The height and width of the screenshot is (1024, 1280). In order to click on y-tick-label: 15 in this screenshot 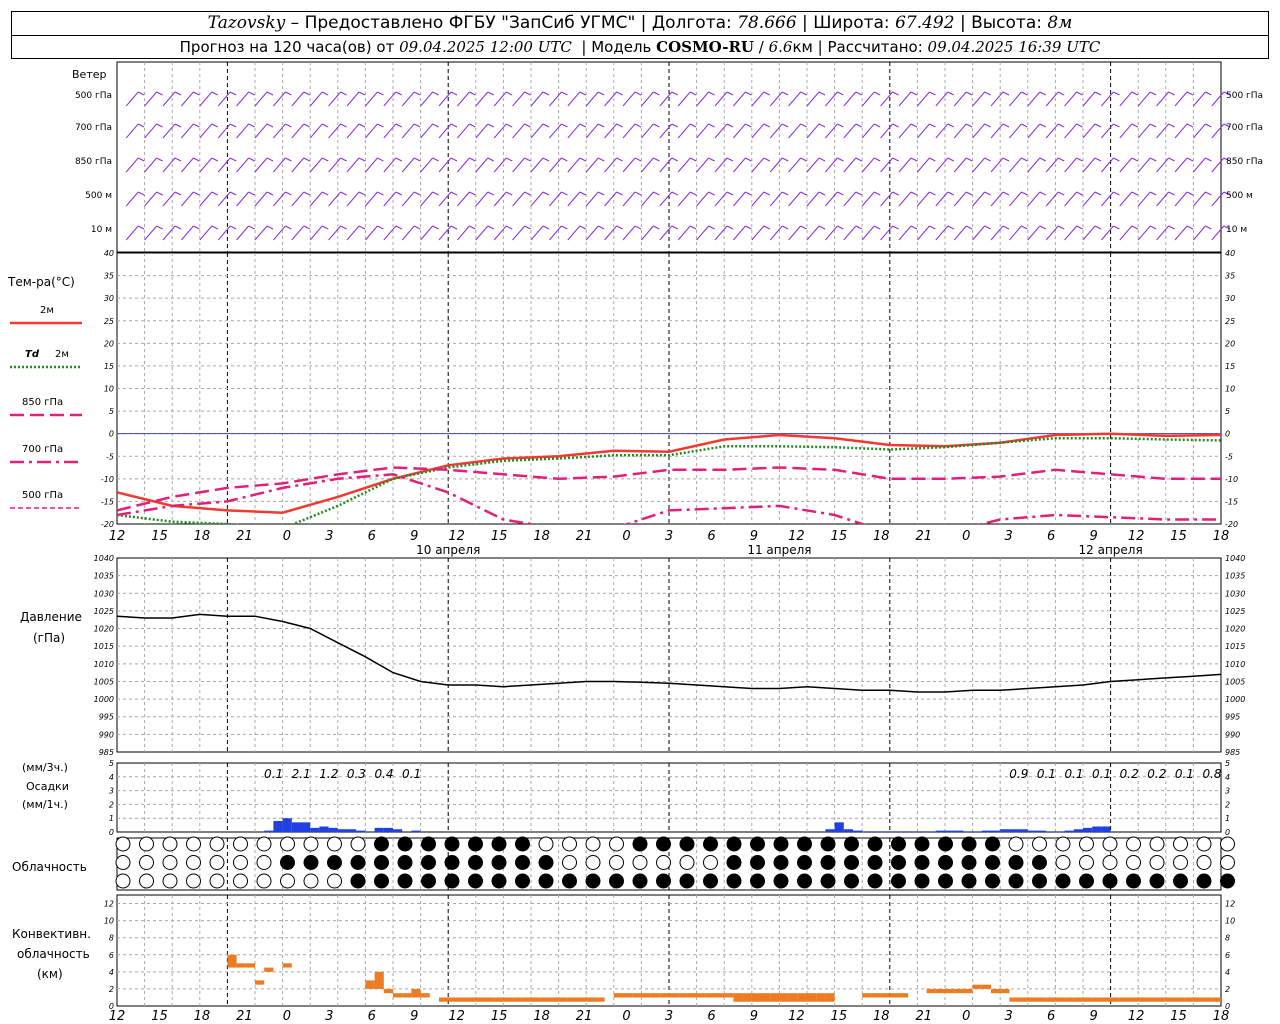, I will do `click(109, 366)`.